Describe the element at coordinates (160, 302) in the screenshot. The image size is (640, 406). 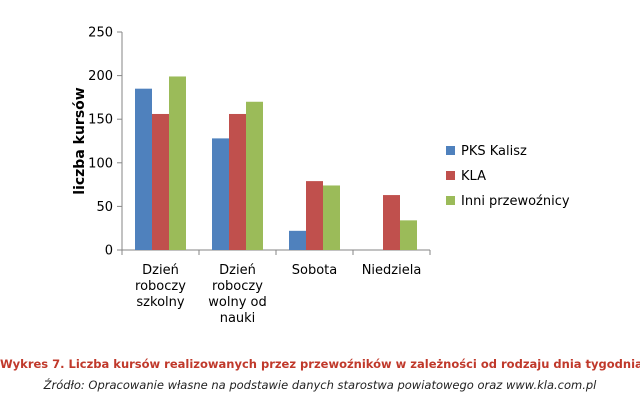
I see `x-tick-label: szkolny` at that location.